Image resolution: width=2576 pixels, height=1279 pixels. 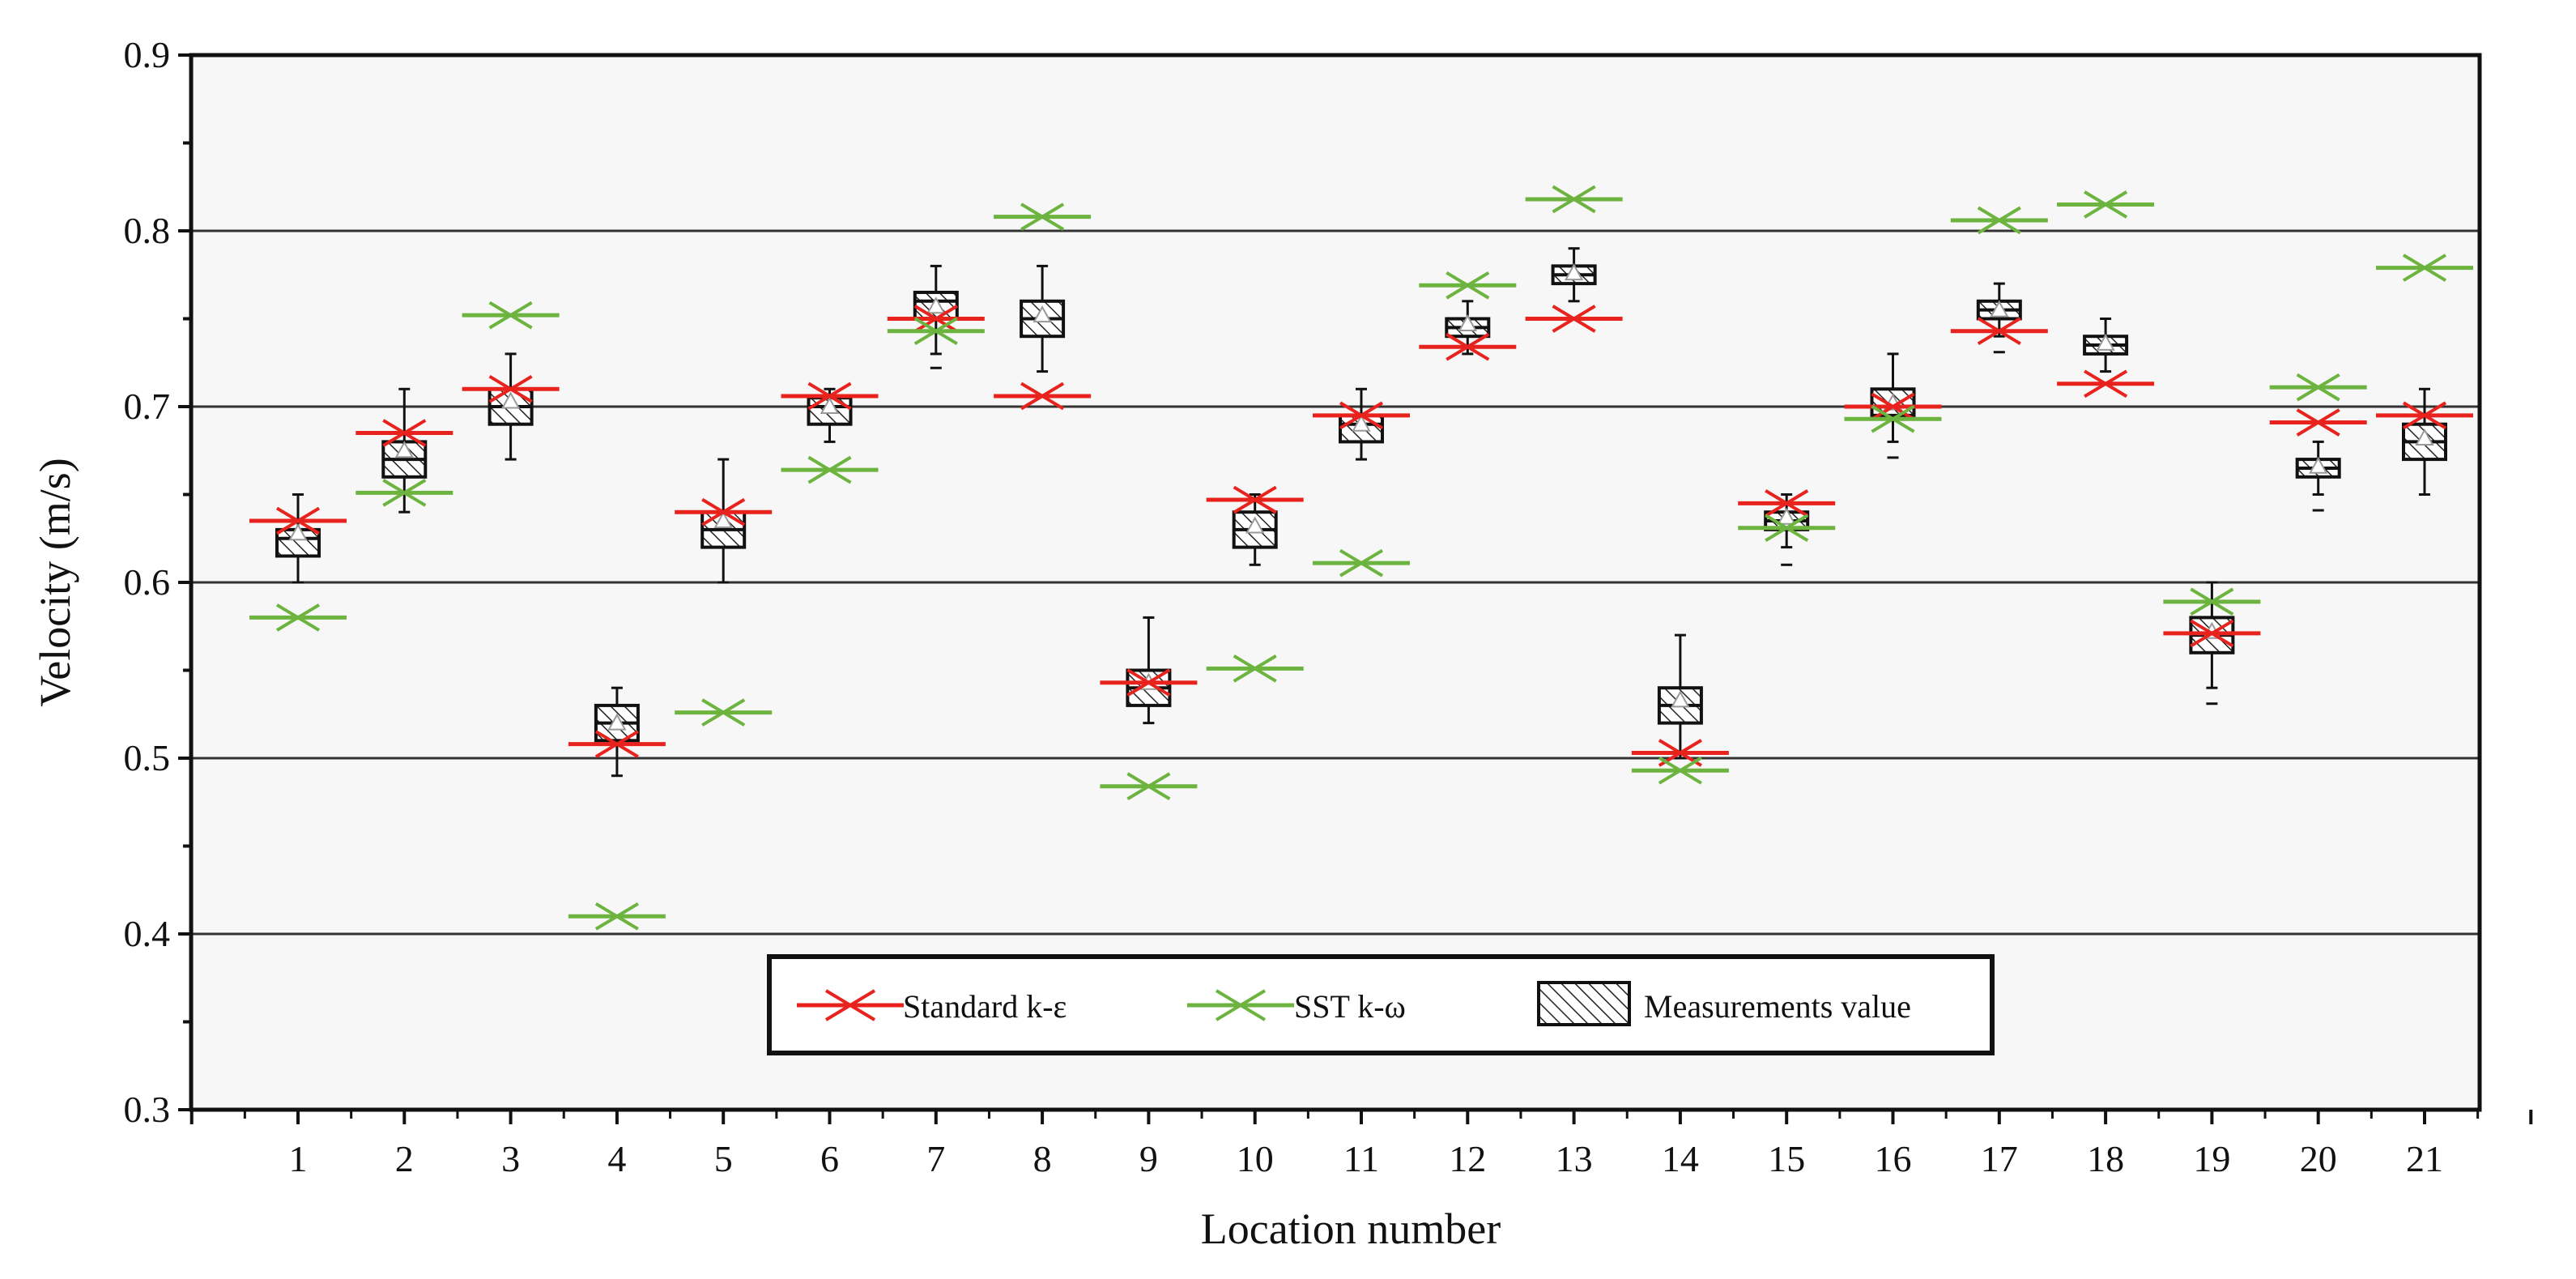 What do you see at coordinates (1042, 1158) in the screenshot?
I see `x-tick-label: 8` at bounding box center [1042, 1158].